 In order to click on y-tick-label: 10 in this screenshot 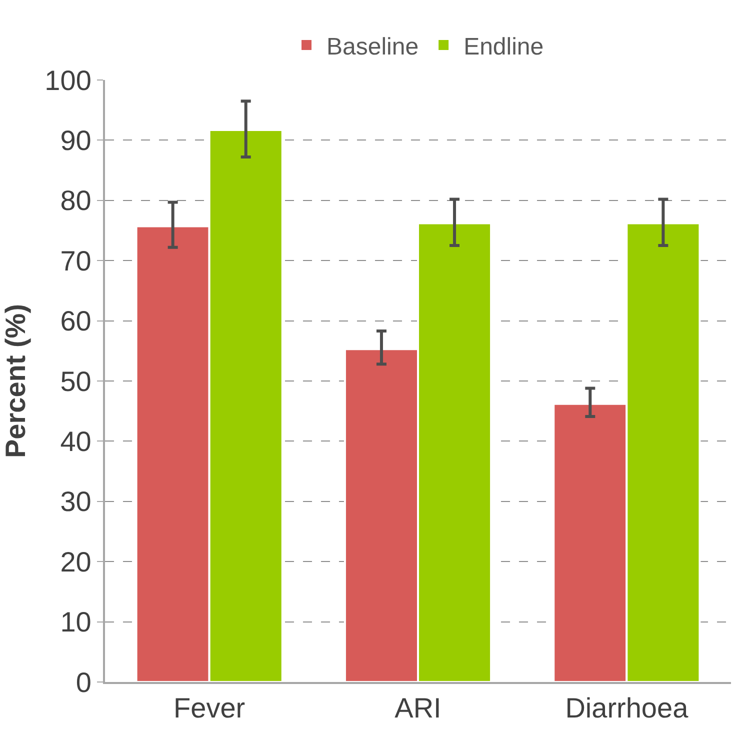, I will do `click(76, 622)`.